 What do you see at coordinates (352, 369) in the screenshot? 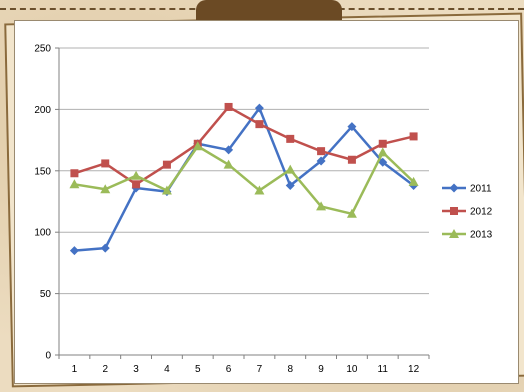
I see `x-tick-label: 10` at bounding box center [352, 369].